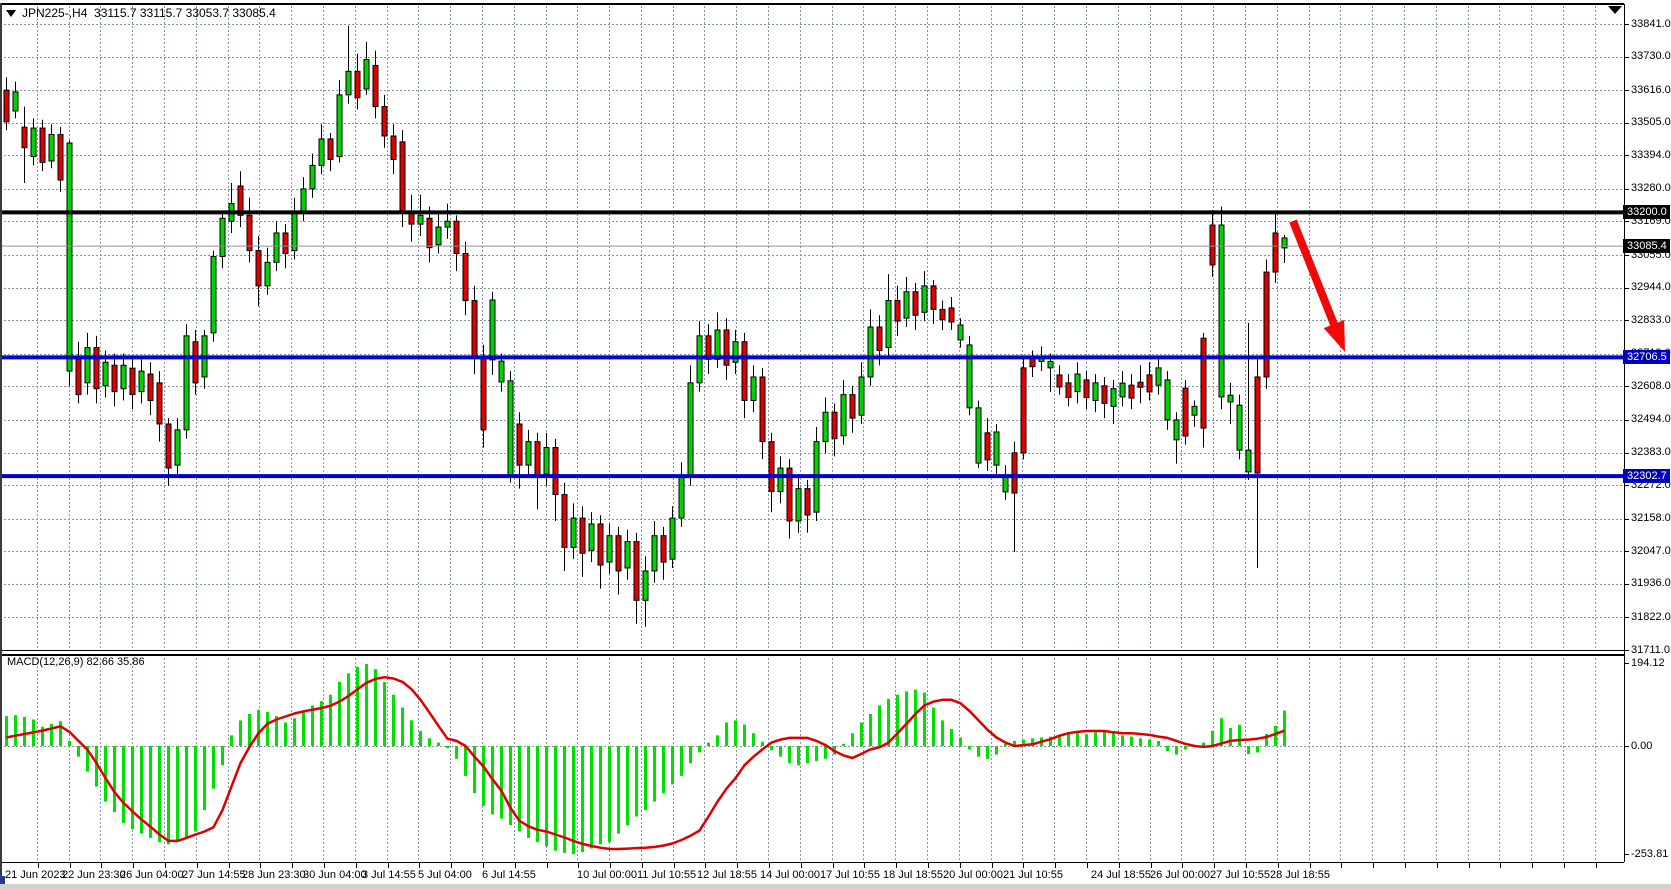 The image size is (1671, 889). I want to click on price-badge-32706.5: 32706.5, so click(1646, 357).